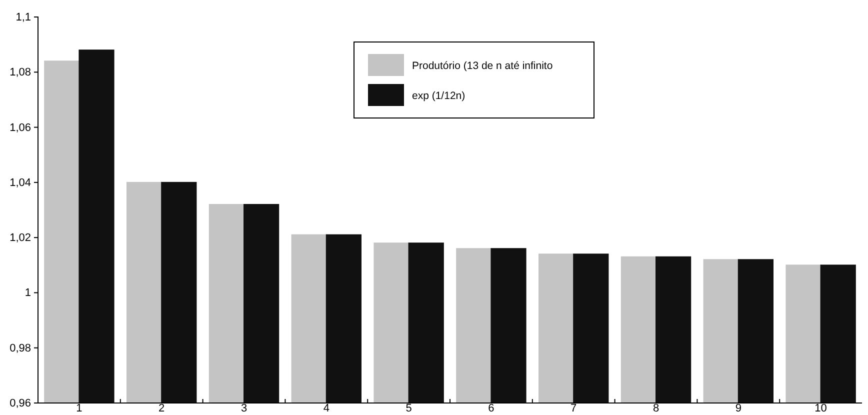 The width and height of the screenshot is (868, 415). I want to click on x-tick-label: 9, so click(738, 408).